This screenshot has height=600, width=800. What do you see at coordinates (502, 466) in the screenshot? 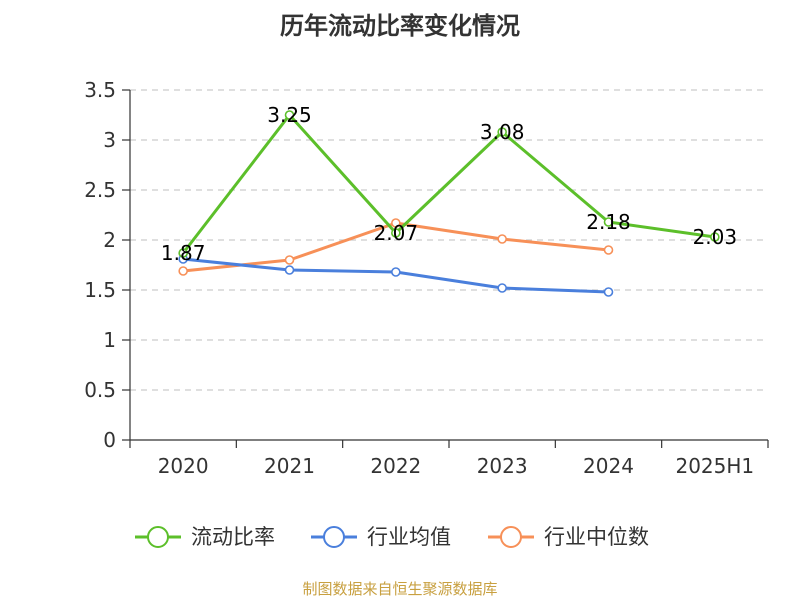
I see `x-tick-label: 2023` at bounding box center [502, 466].